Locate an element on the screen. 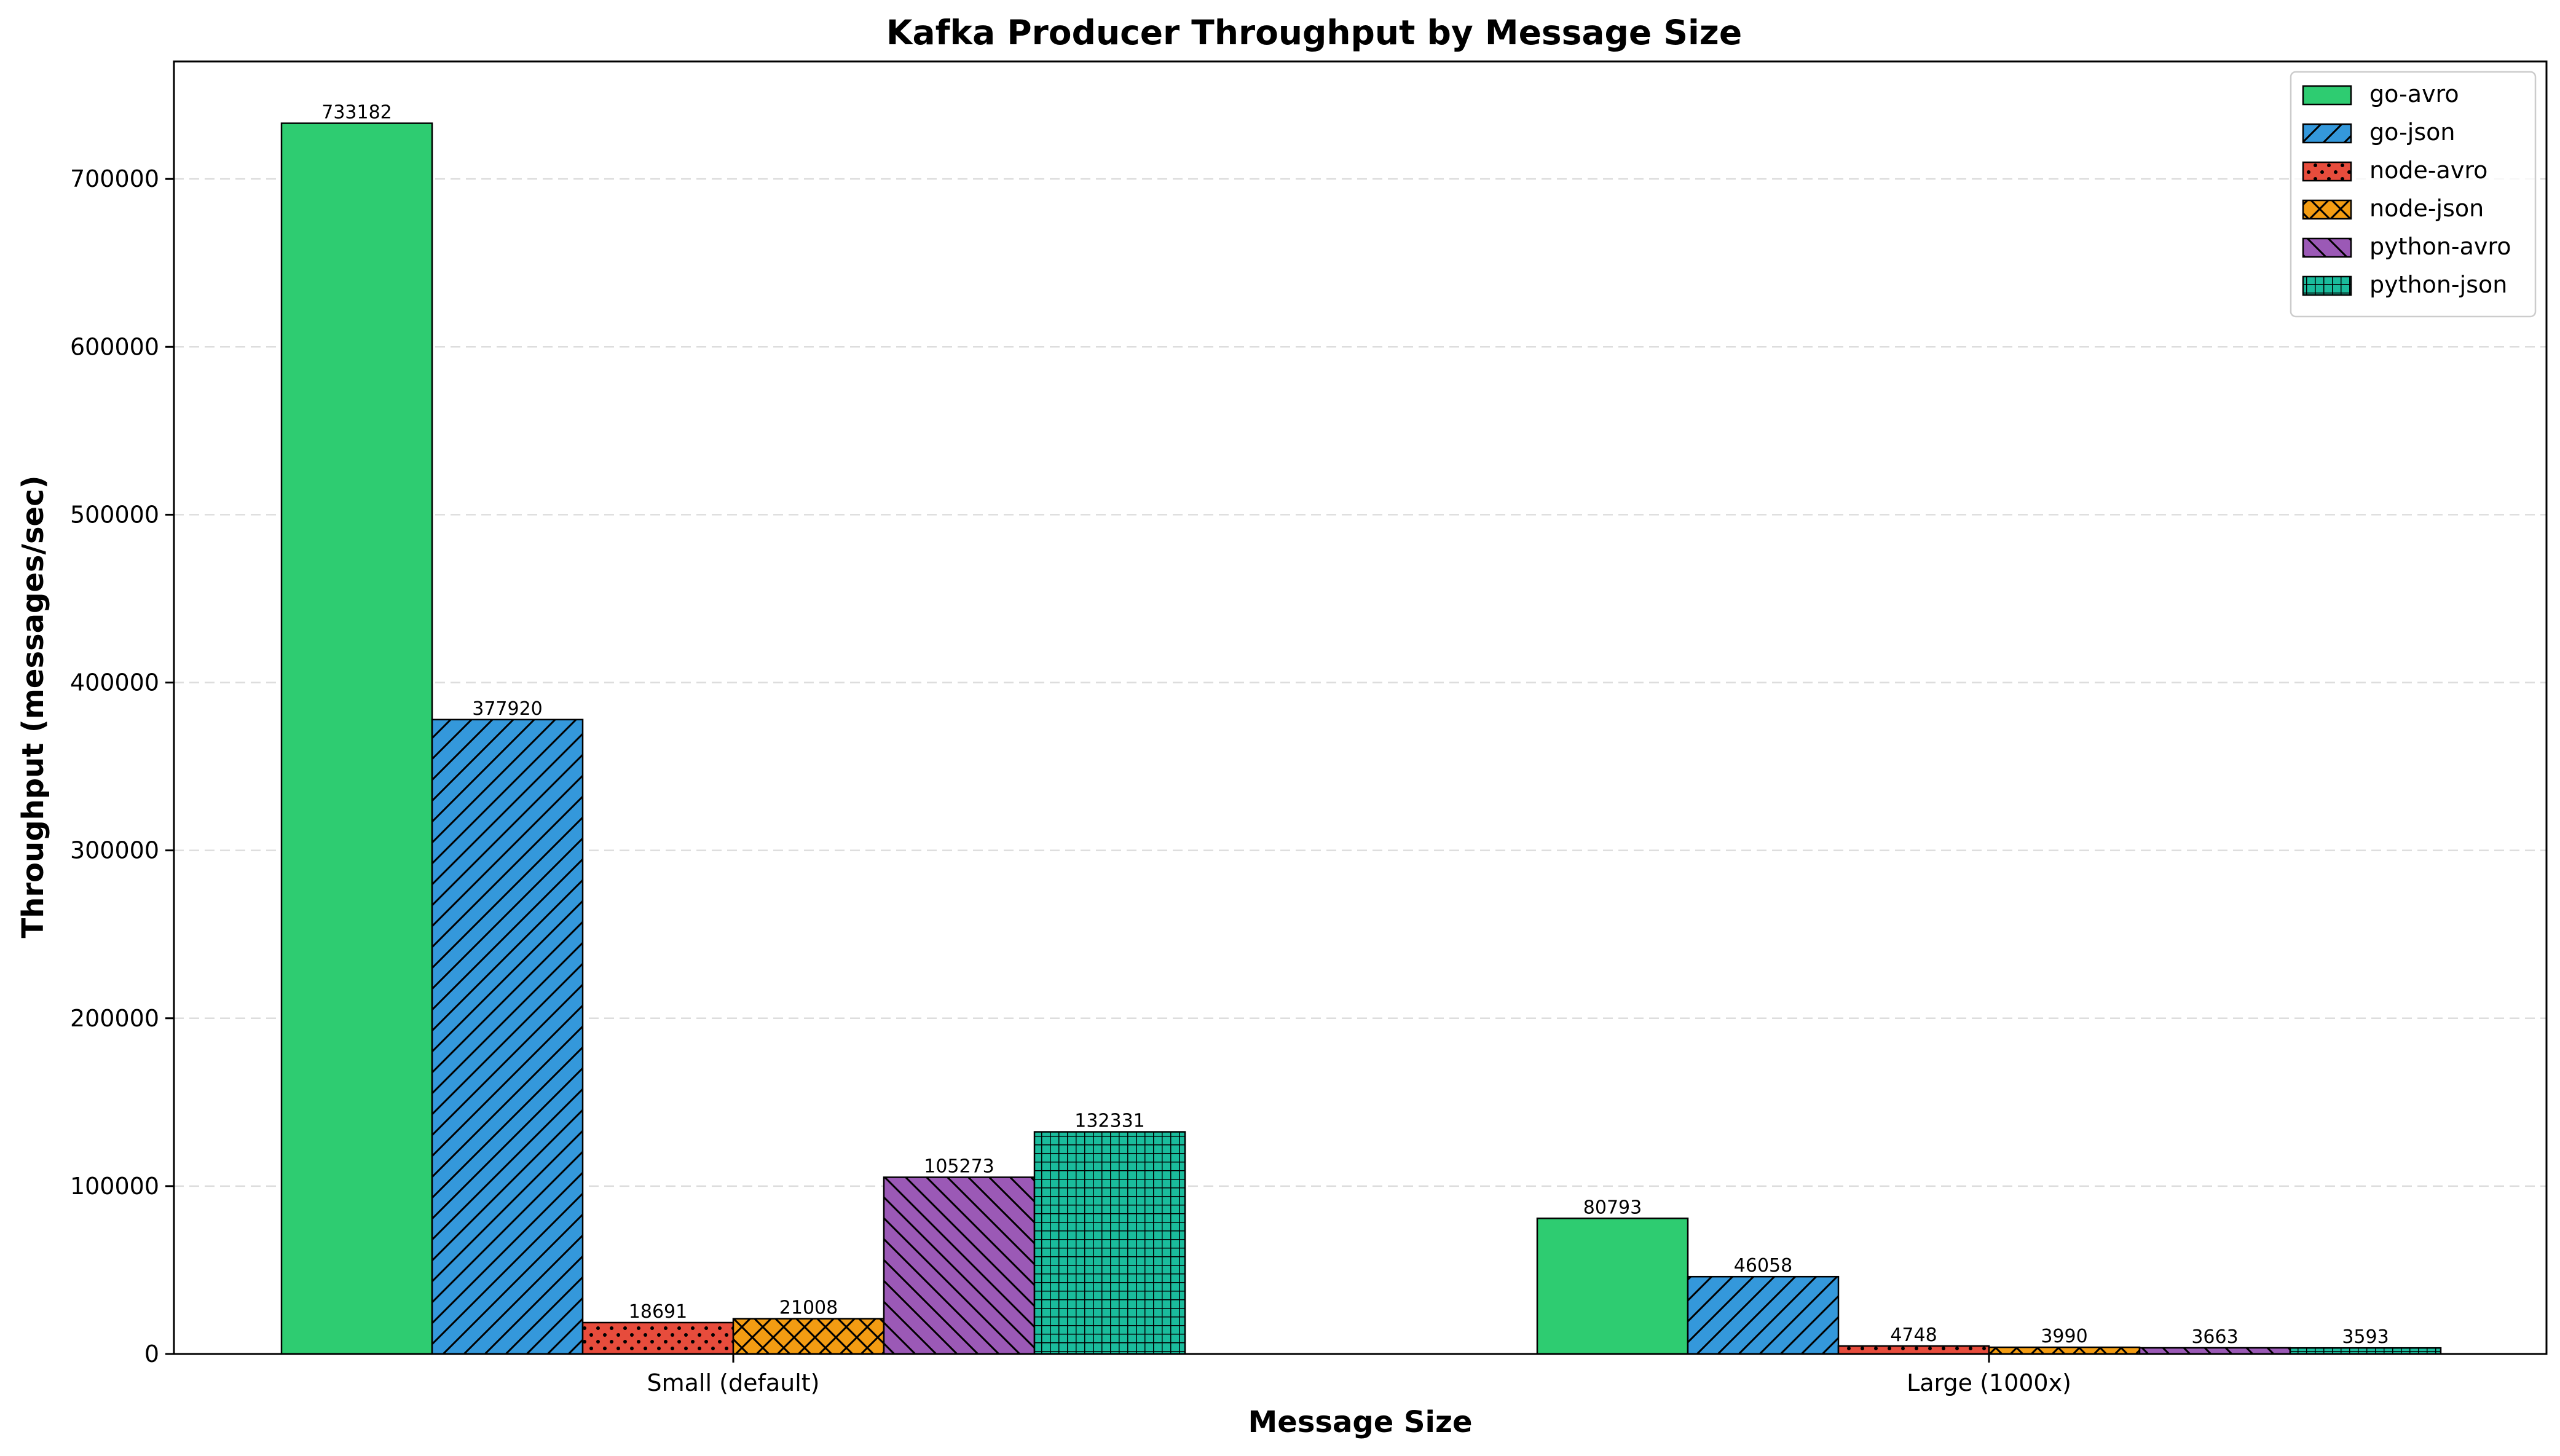 The height and width of the screenshot is (1456, 2560). bar-value-label: 3593 is located at coordinates (2365, 1337).